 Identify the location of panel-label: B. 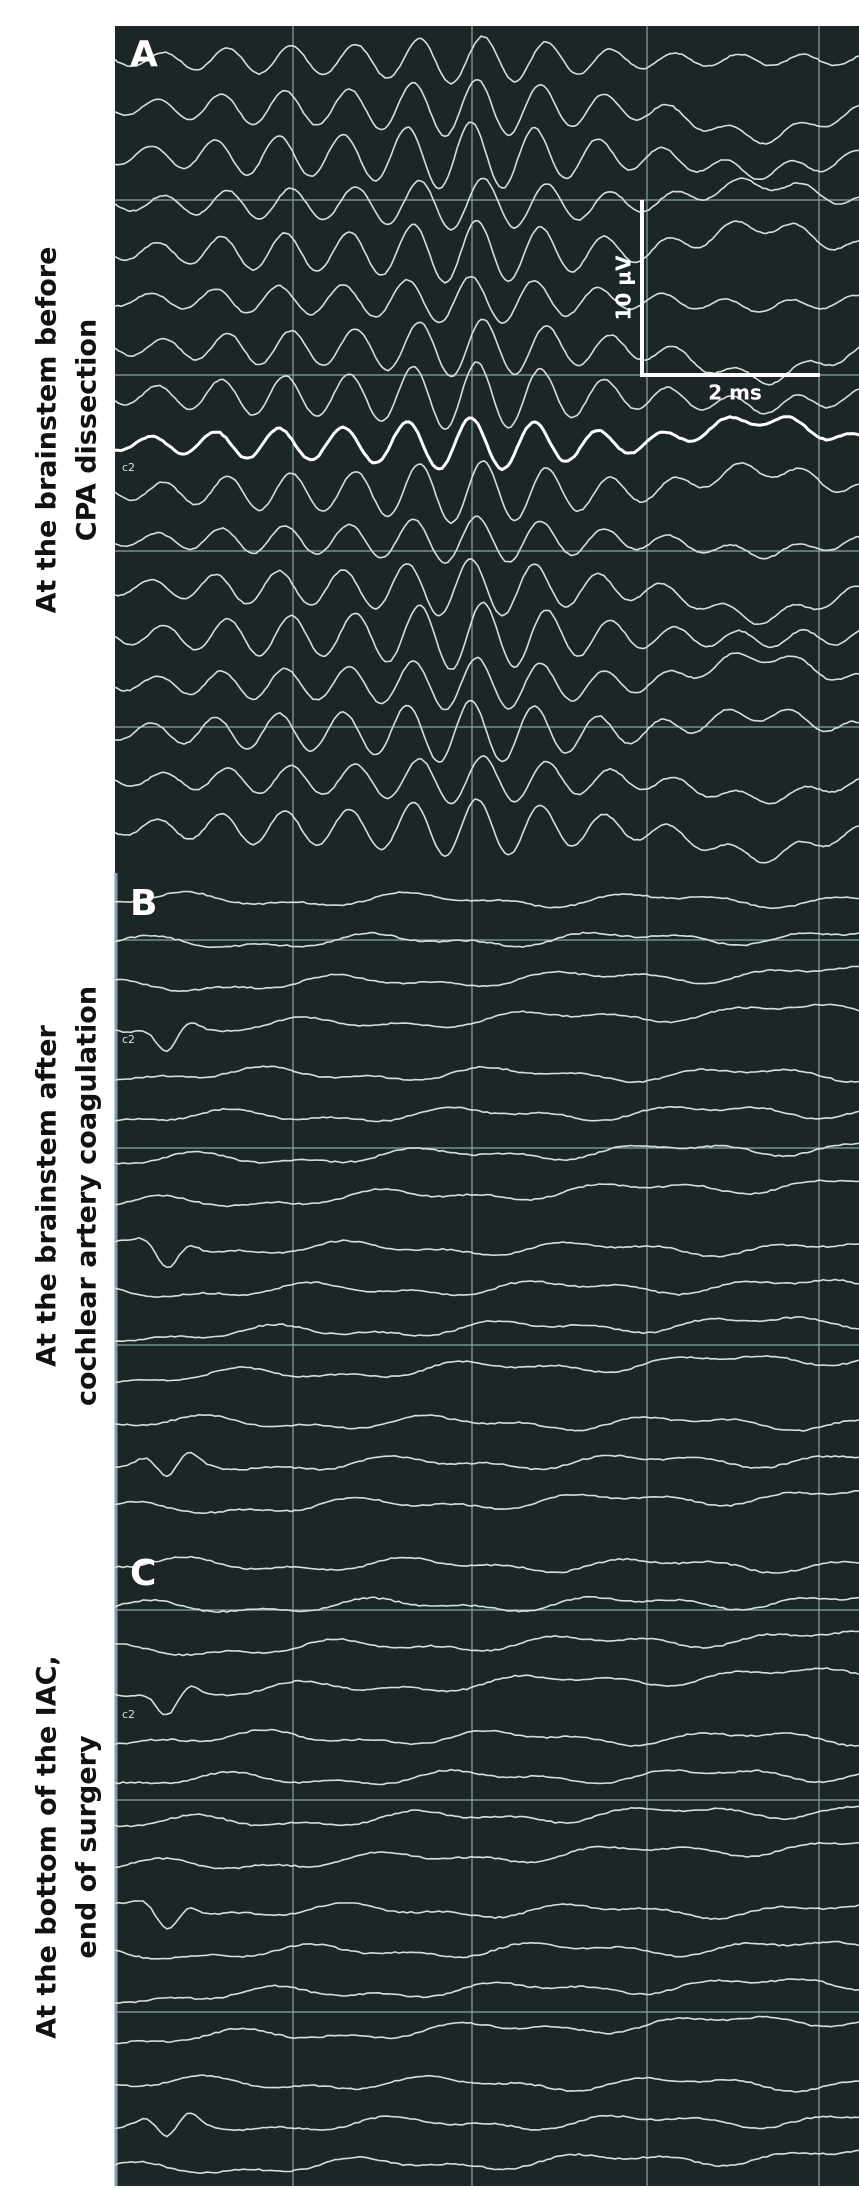
(143, 903).